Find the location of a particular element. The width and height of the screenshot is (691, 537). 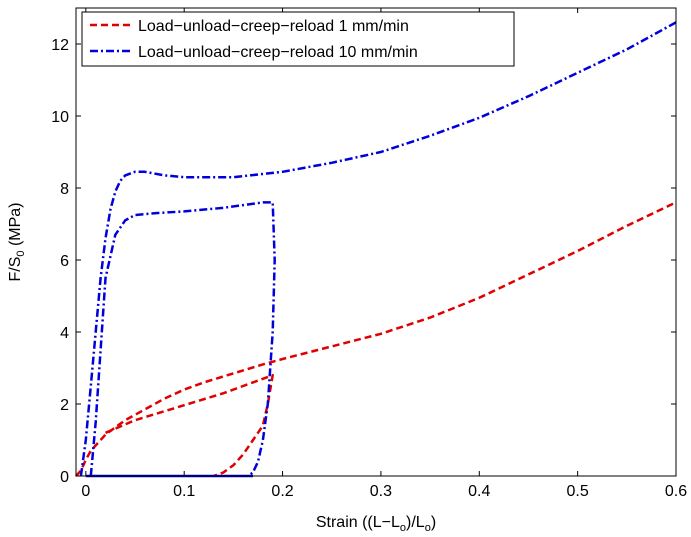

x-tick-label: 0.6 is located at coordinates (676, 491).